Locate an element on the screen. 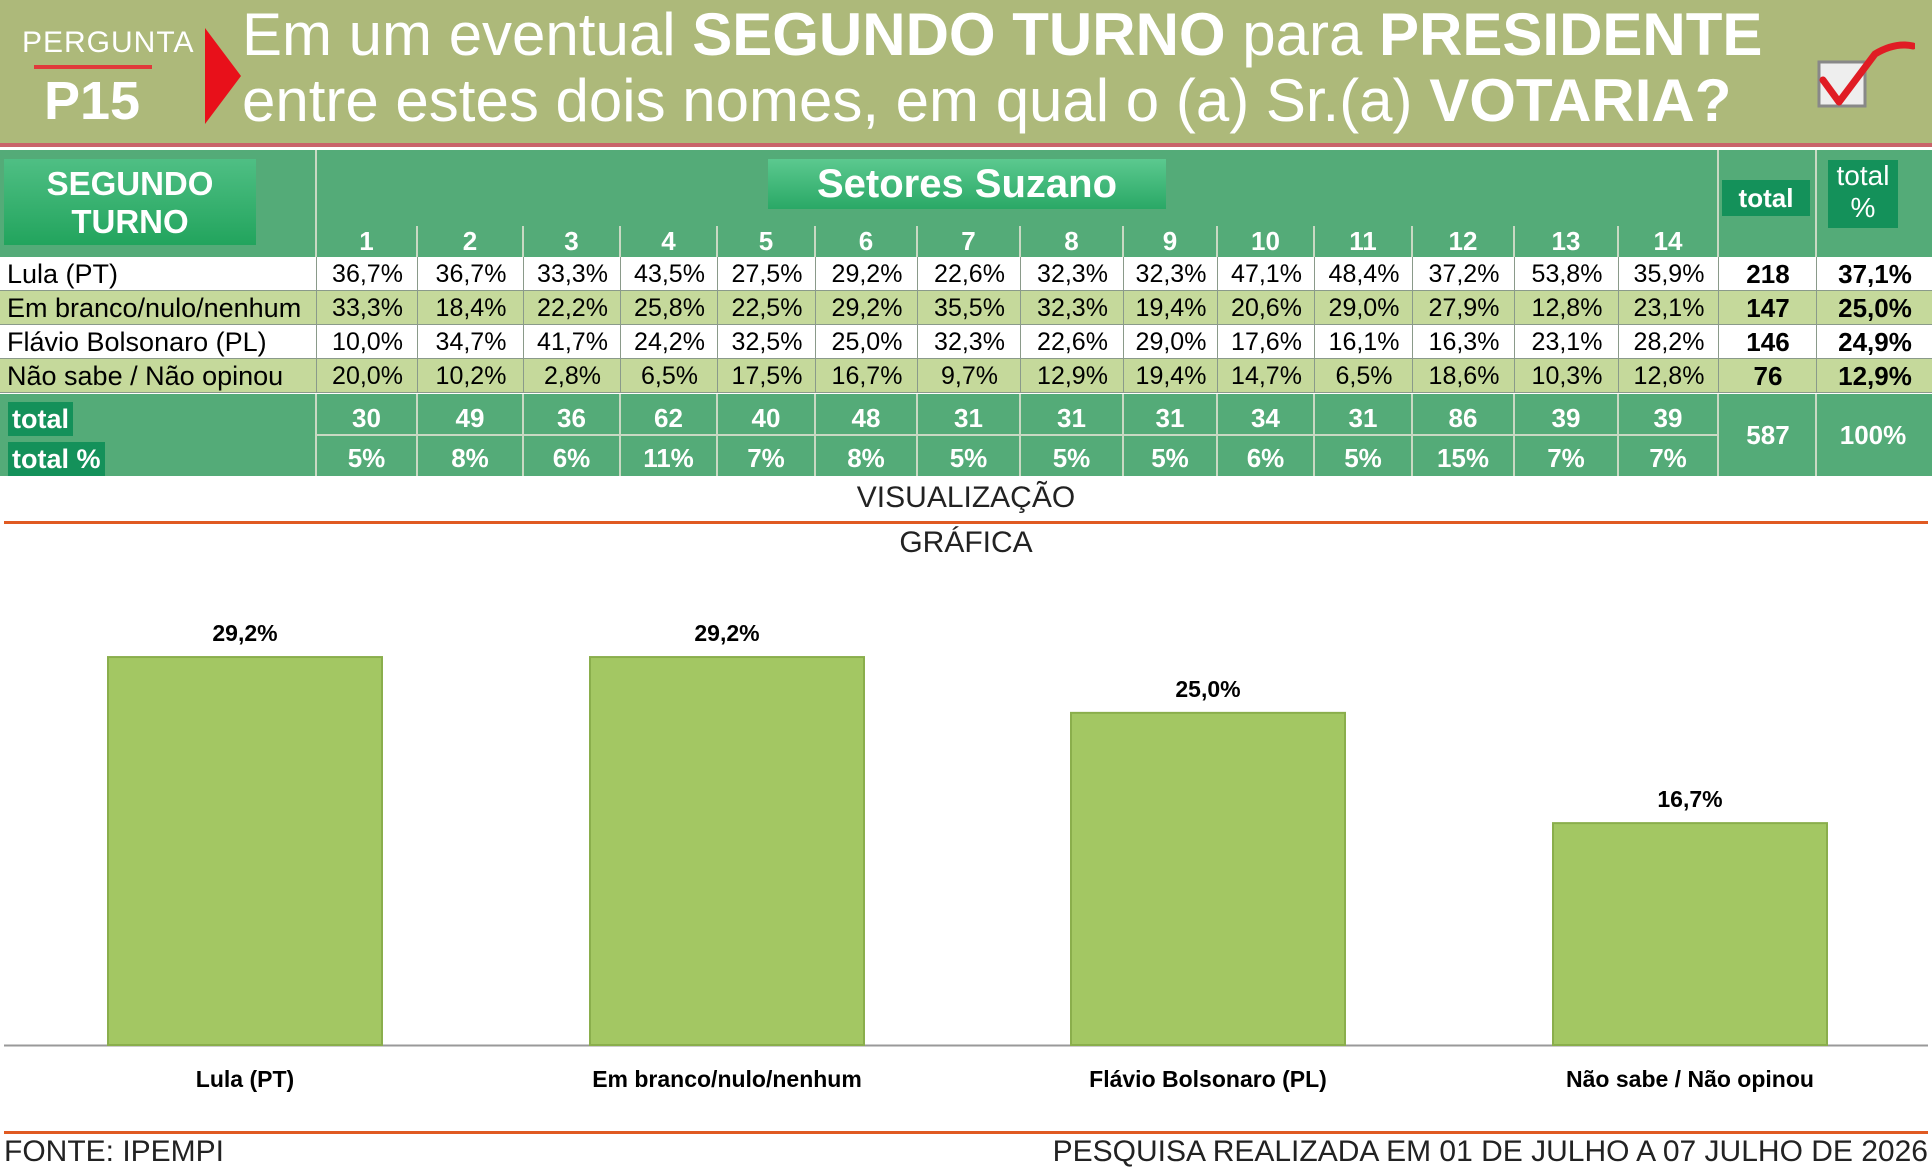 Image resolution: width=1932 pixels, height=1169 pixels. total-pct-header: total % is located at coordinates (1863, 194).